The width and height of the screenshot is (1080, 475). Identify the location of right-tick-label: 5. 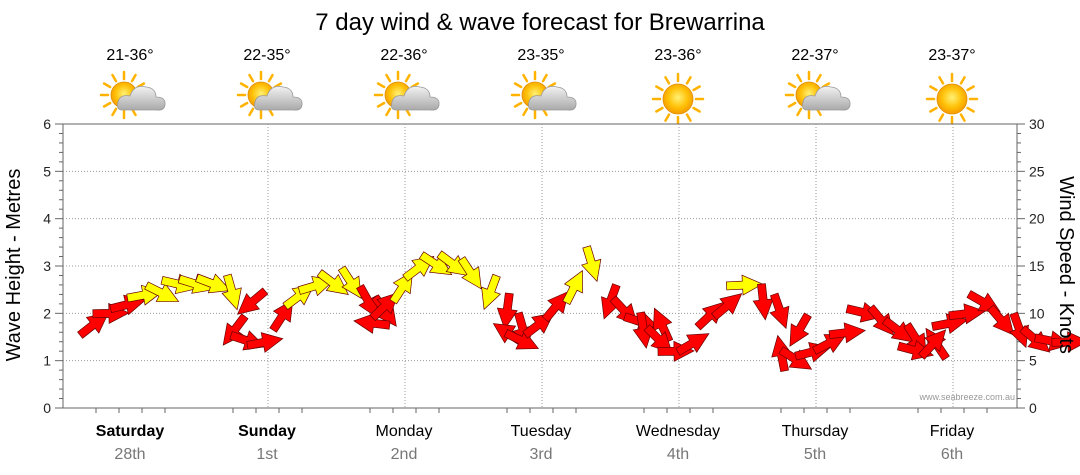
(1033, 361).